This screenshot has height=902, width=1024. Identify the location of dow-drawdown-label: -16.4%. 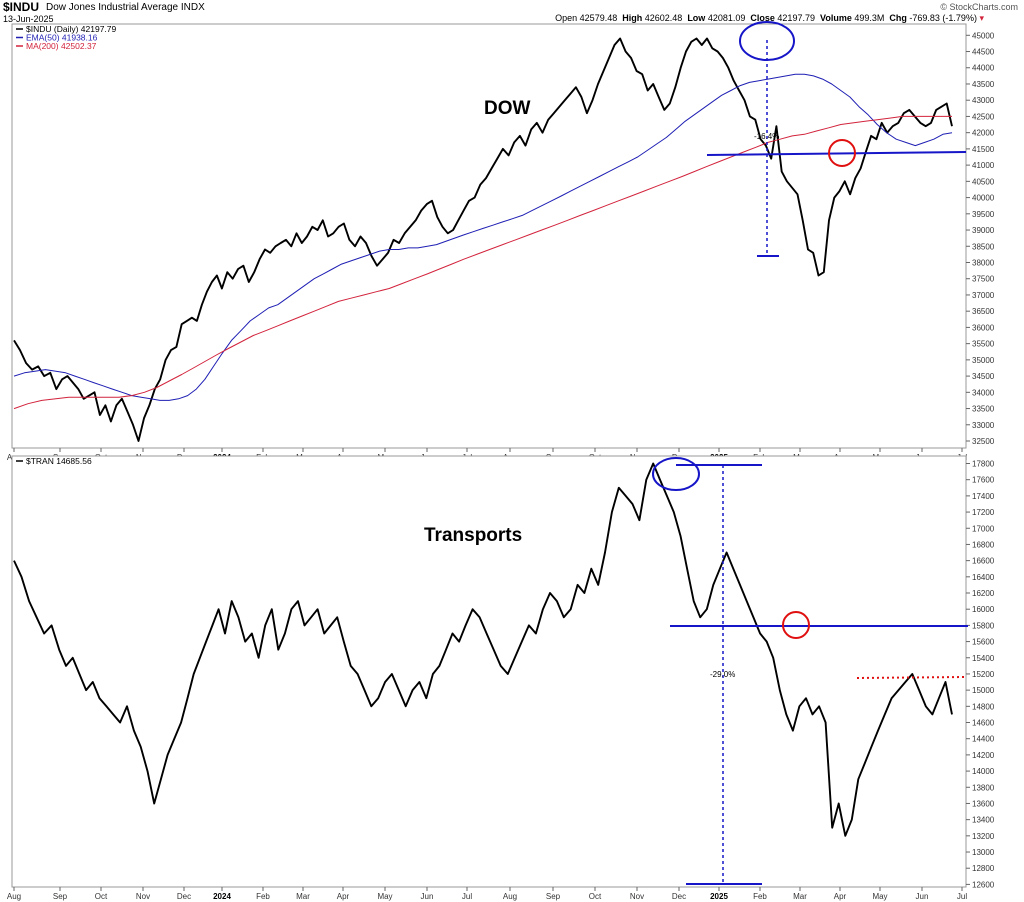
(766, 136).